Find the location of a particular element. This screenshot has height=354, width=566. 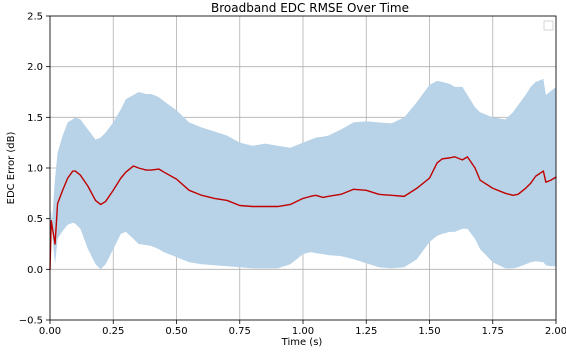

x-tick-label: 1.00 is located at coordinates (303, 331).